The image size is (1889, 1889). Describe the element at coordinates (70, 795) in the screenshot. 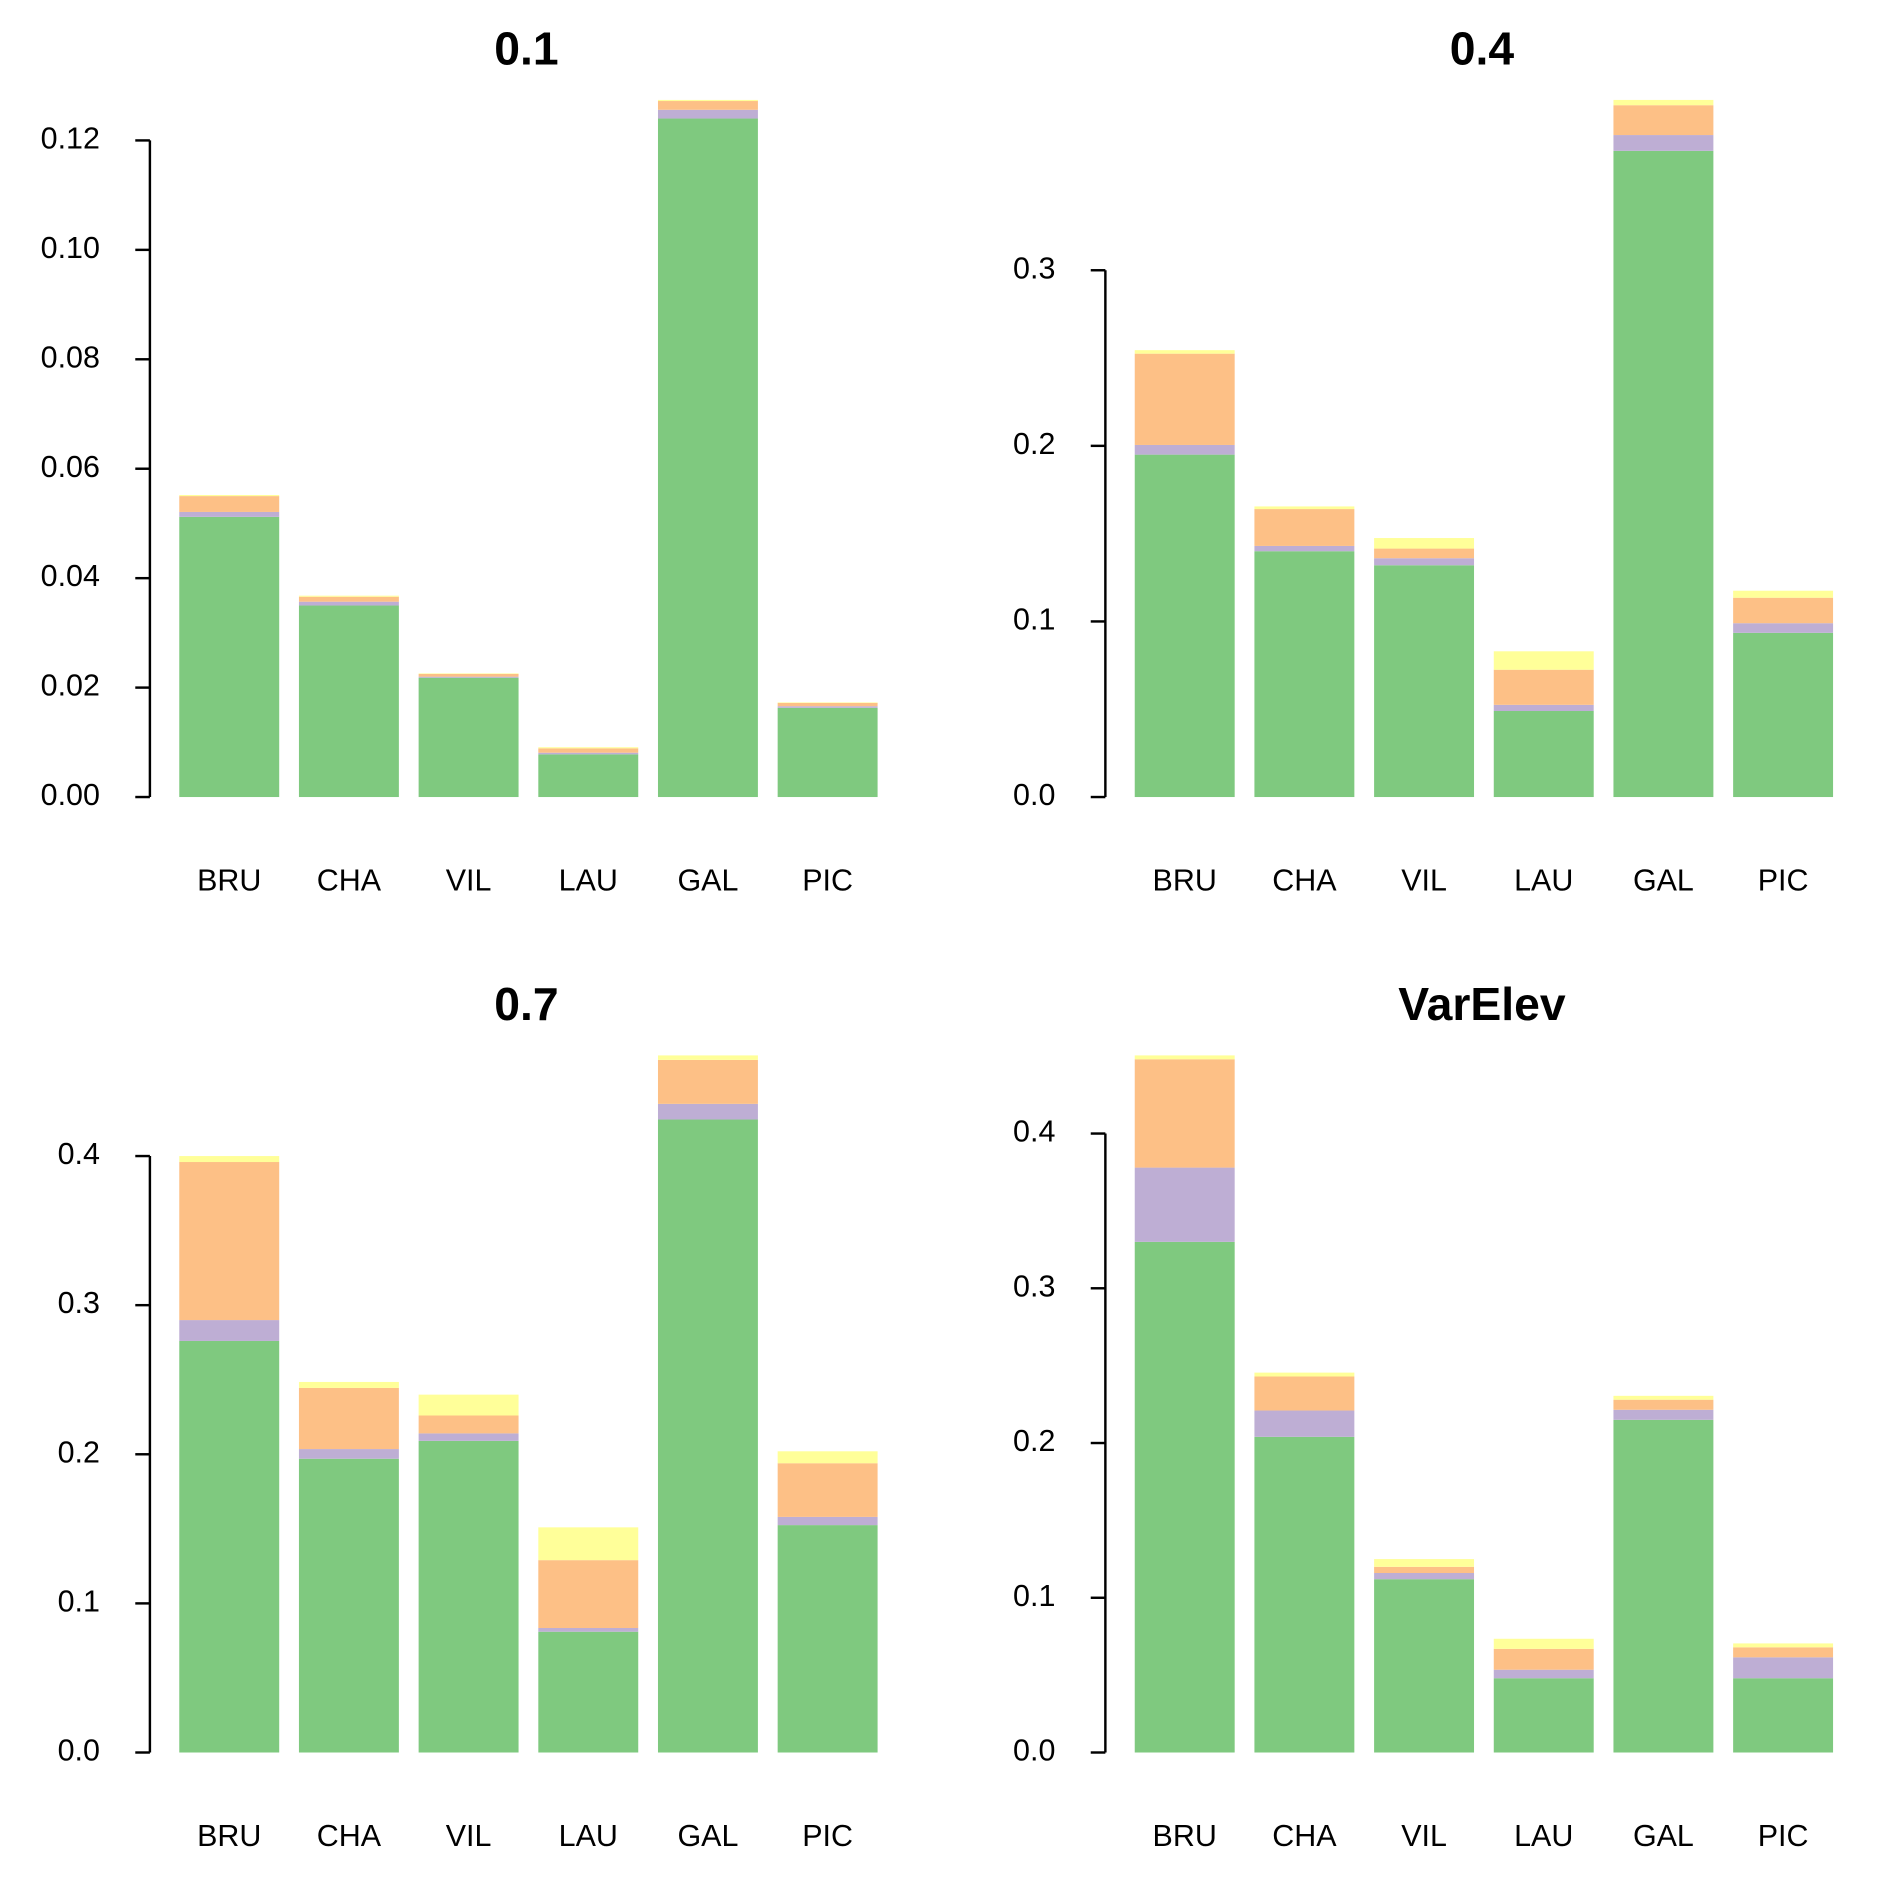

I see `y-tick-label: 0.00` at that location.